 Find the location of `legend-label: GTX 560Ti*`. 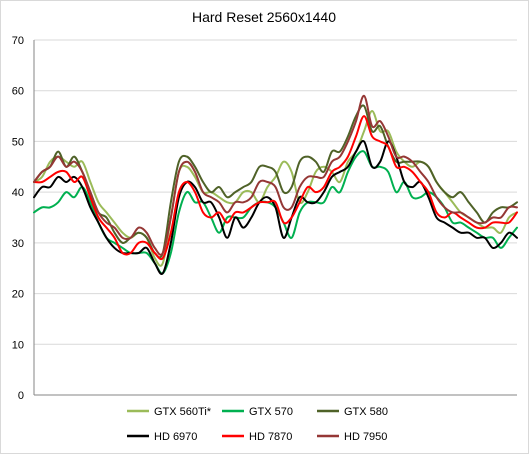

legend-label: GTX 560Ti* is located at coordinates (183, 412).